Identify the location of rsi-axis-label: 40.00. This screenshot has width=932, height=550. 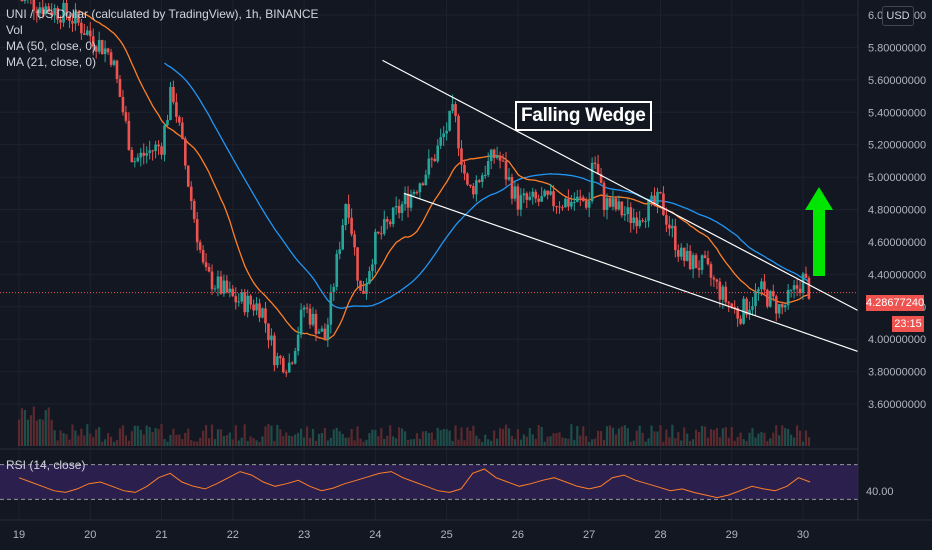
(880, 492).